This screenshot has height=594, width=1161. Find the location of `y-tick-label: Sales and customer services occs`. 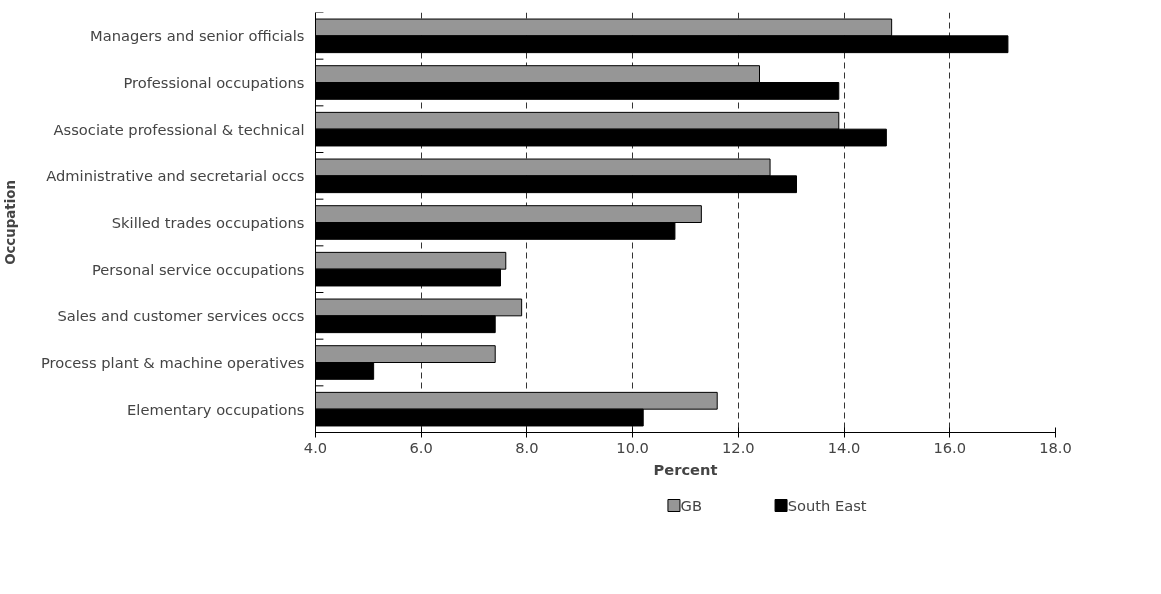

y-tick-label: Sales and customer services occs is located at coordinates (181, 316).